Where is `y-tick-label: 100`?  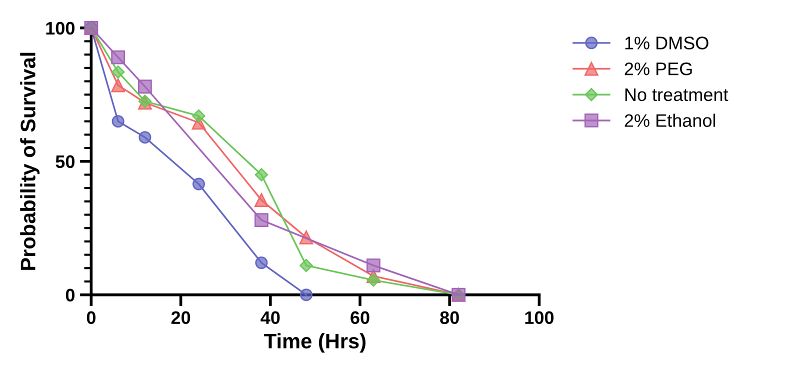 y-tick-label: 100 is located at coordinates (60, 28).